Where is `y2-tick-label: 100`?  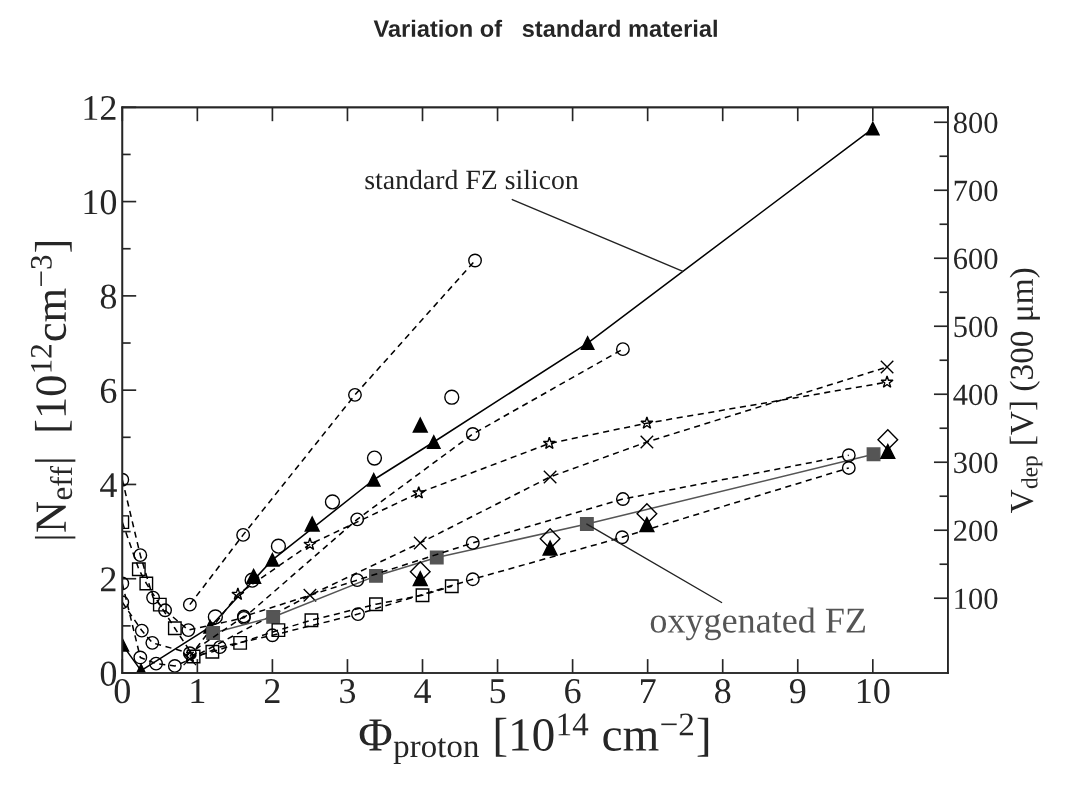
y2-tick-label: 100 is located at coordinates (976, 599).